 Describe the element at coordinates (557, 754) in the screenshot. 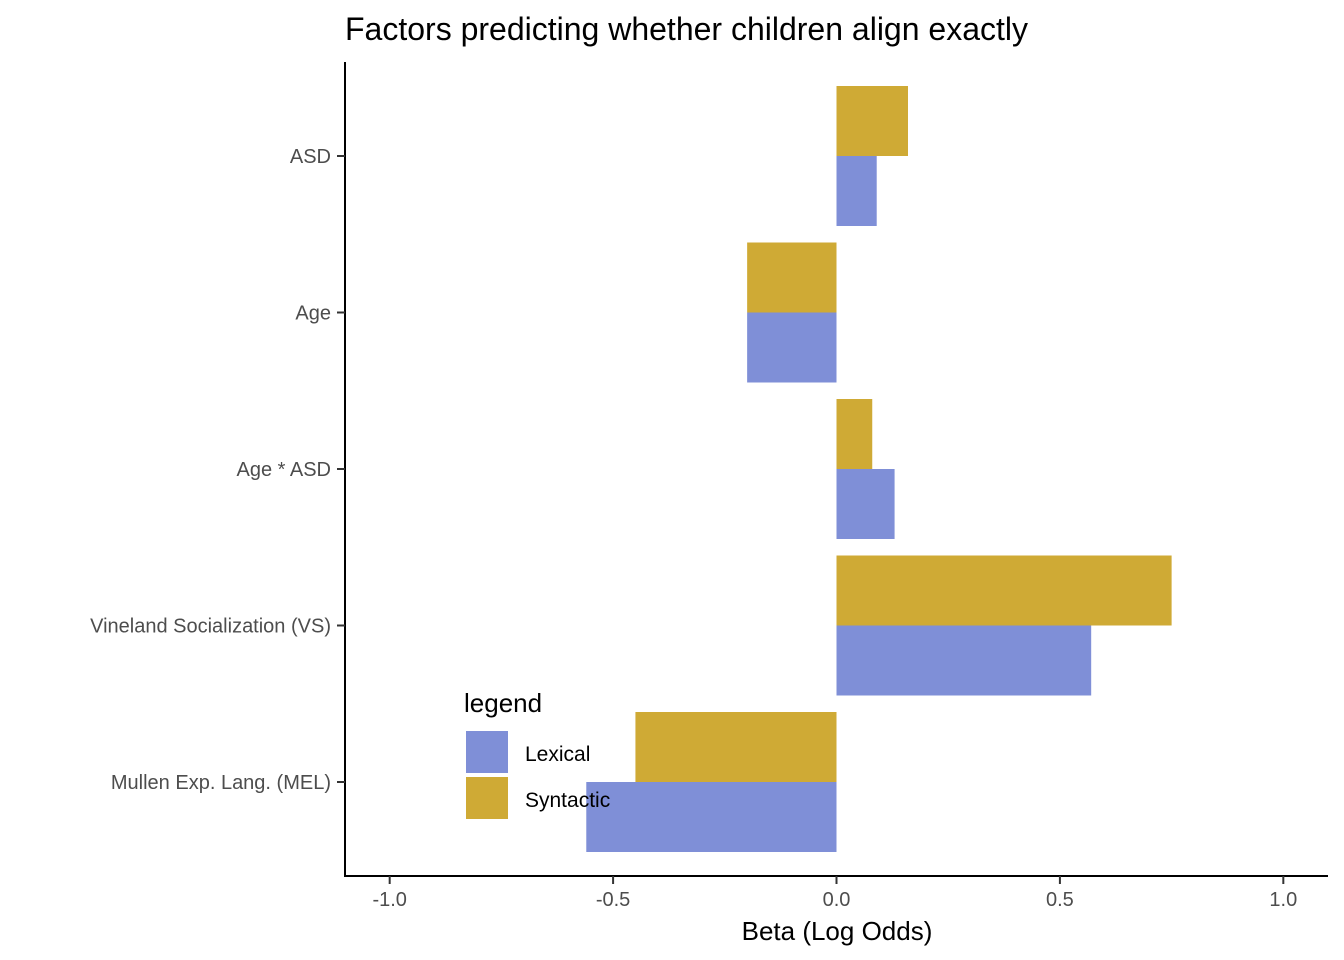

I see `legend-label-lexical: Lexical` at that location.